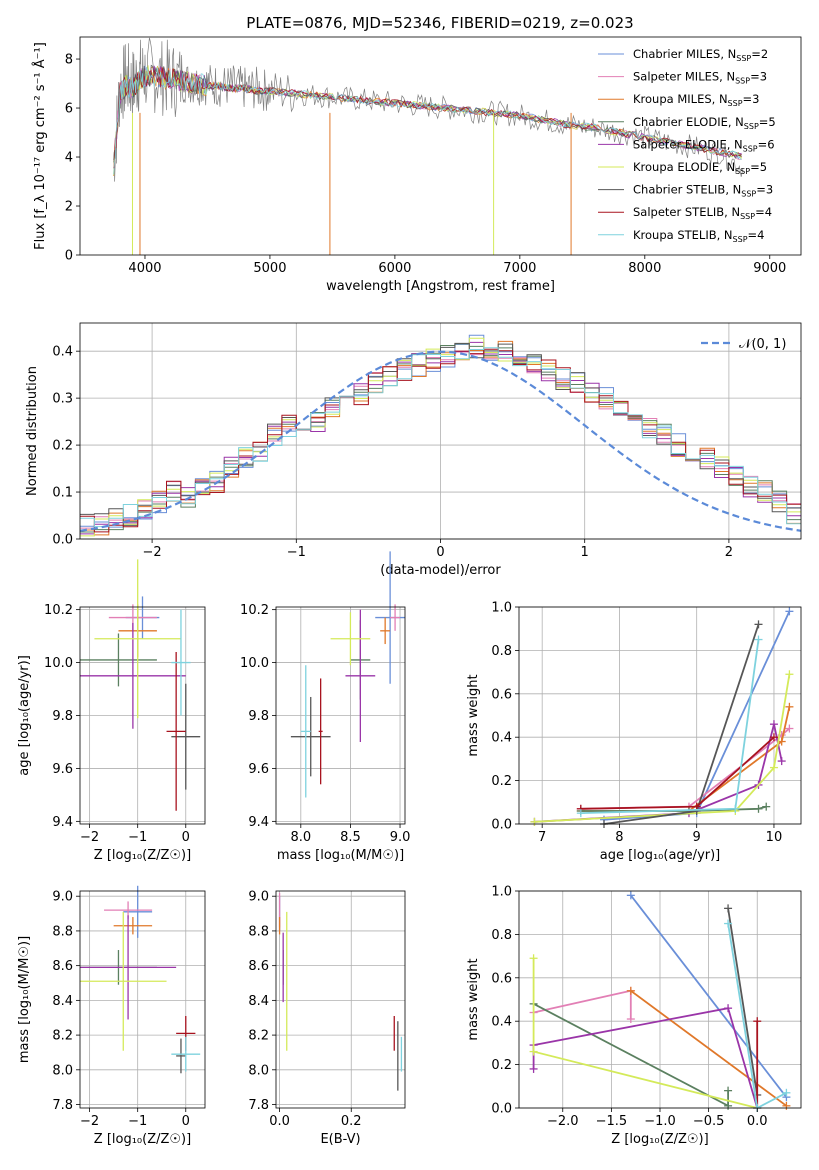 Image resolution: width=819 pixels, height=1170 pixels. Describe the element at coordinates (684, 77) in the screenshot. I see `legend-label: Salpeter MILES, N` at that location.